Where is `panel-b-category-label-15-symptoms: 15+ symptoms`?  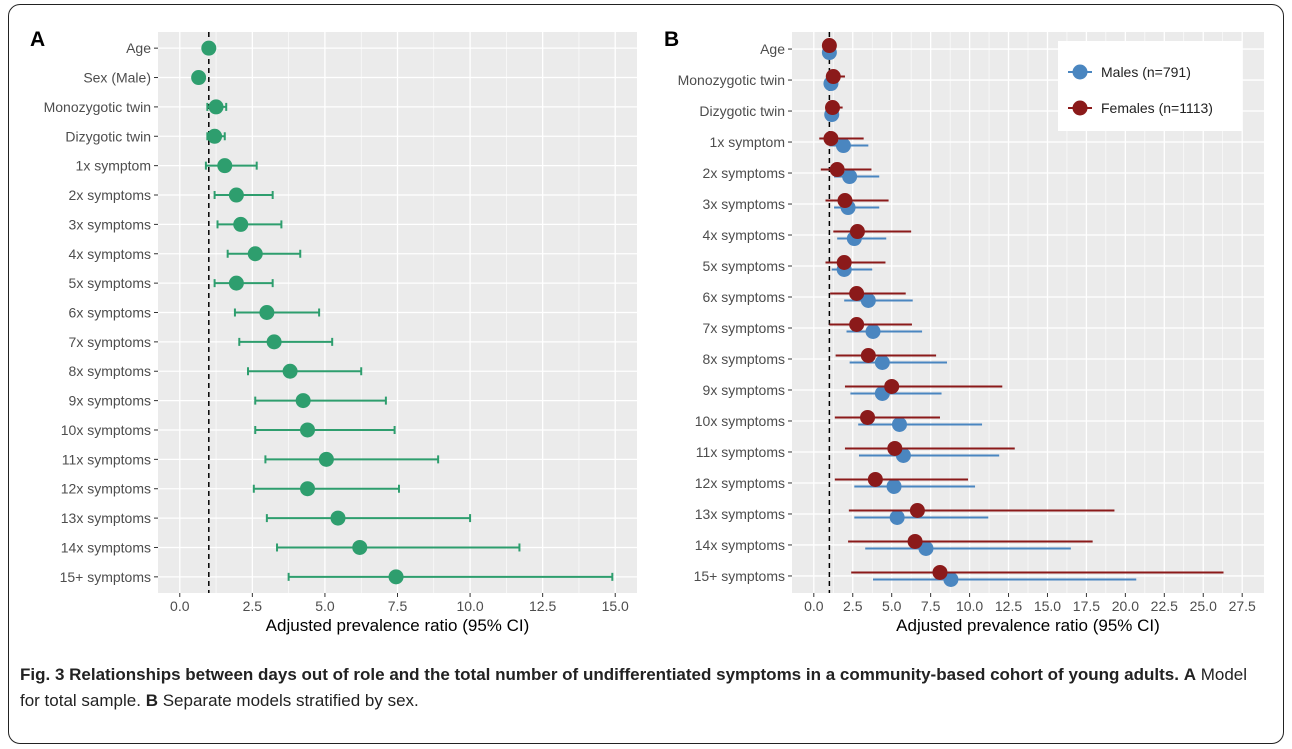 panel-b-category-label-15-symptoms: 15+ symptoms is located at coordinates (739, 576).